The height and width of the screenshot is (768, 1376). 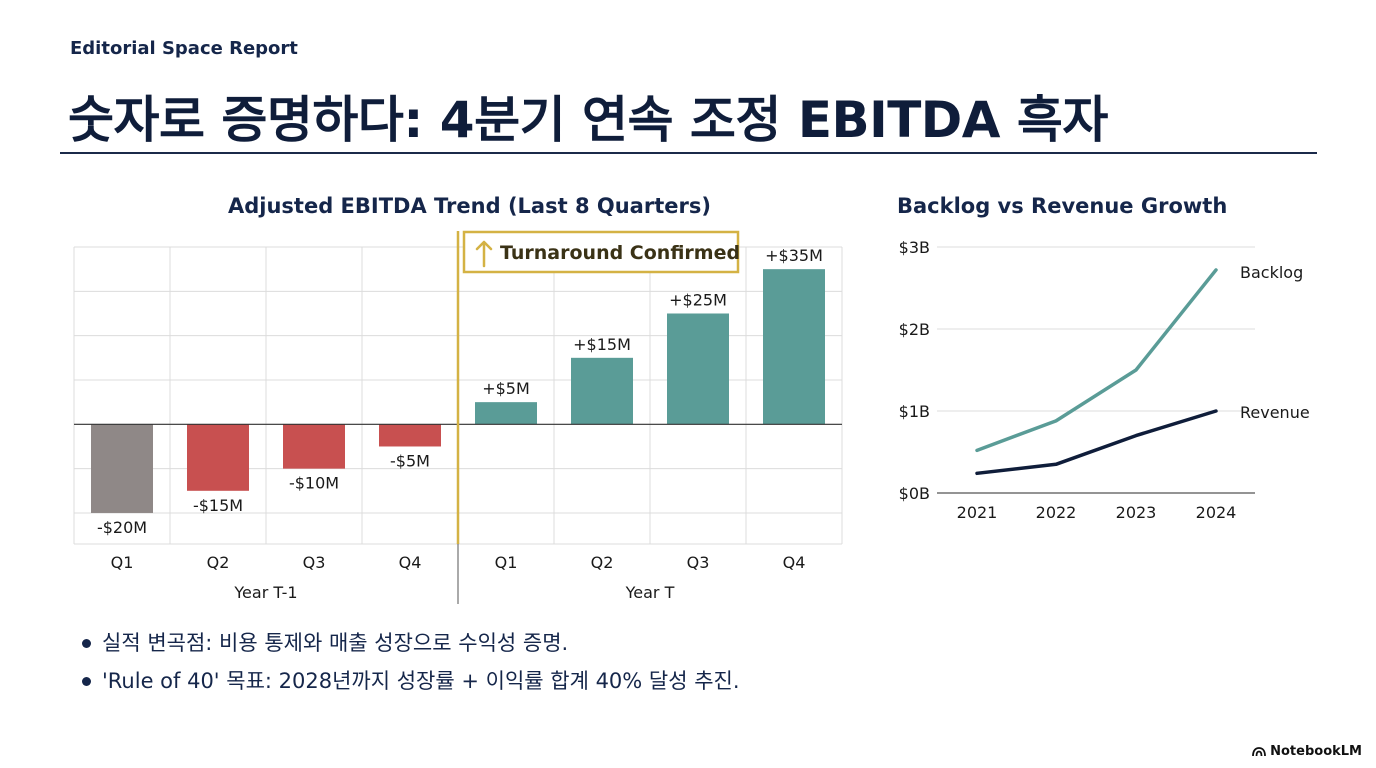 I want to click on x-tick-label: 2023, so click(x=1136, y=512).